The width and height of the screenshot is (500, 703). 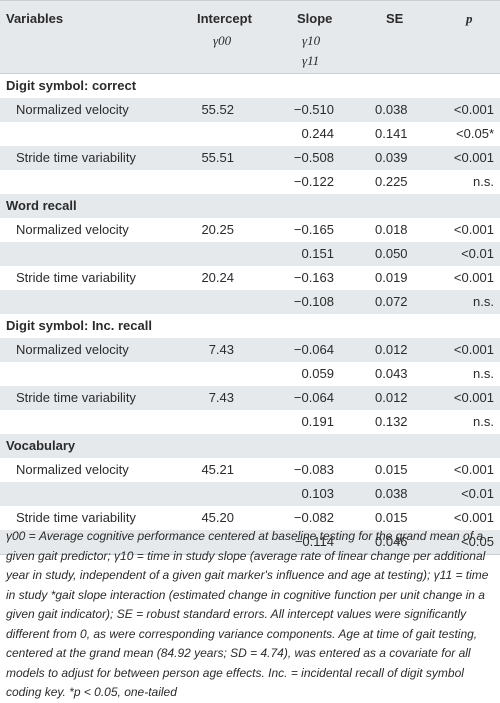 I want to click on intercept-value: 55.51, so click(x=217, y=157).